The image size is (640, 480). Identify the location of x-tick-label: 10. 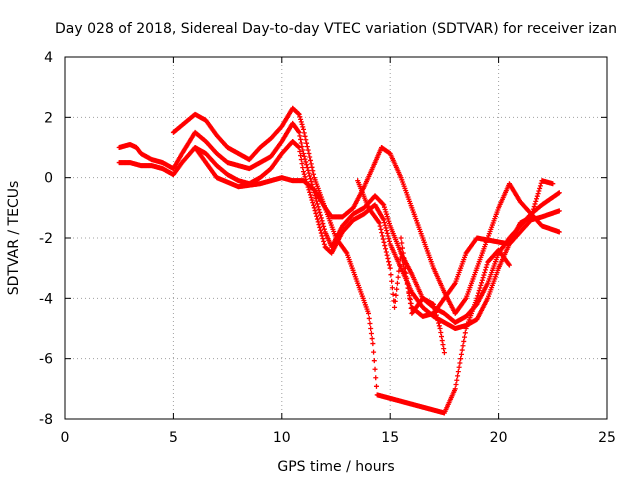
(282, 438).